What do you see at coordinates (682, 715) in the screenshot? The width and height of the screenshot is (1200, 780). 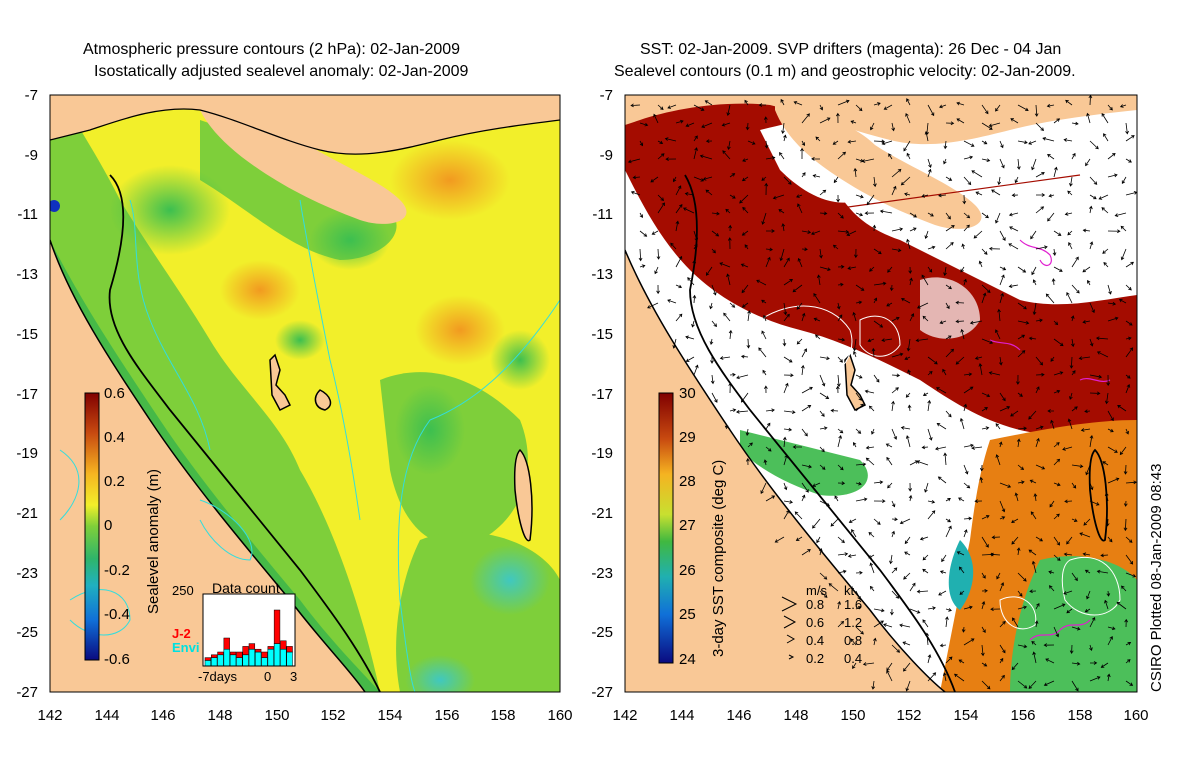 I see `right-x-tick: 144` at bounding box center [682, 715].